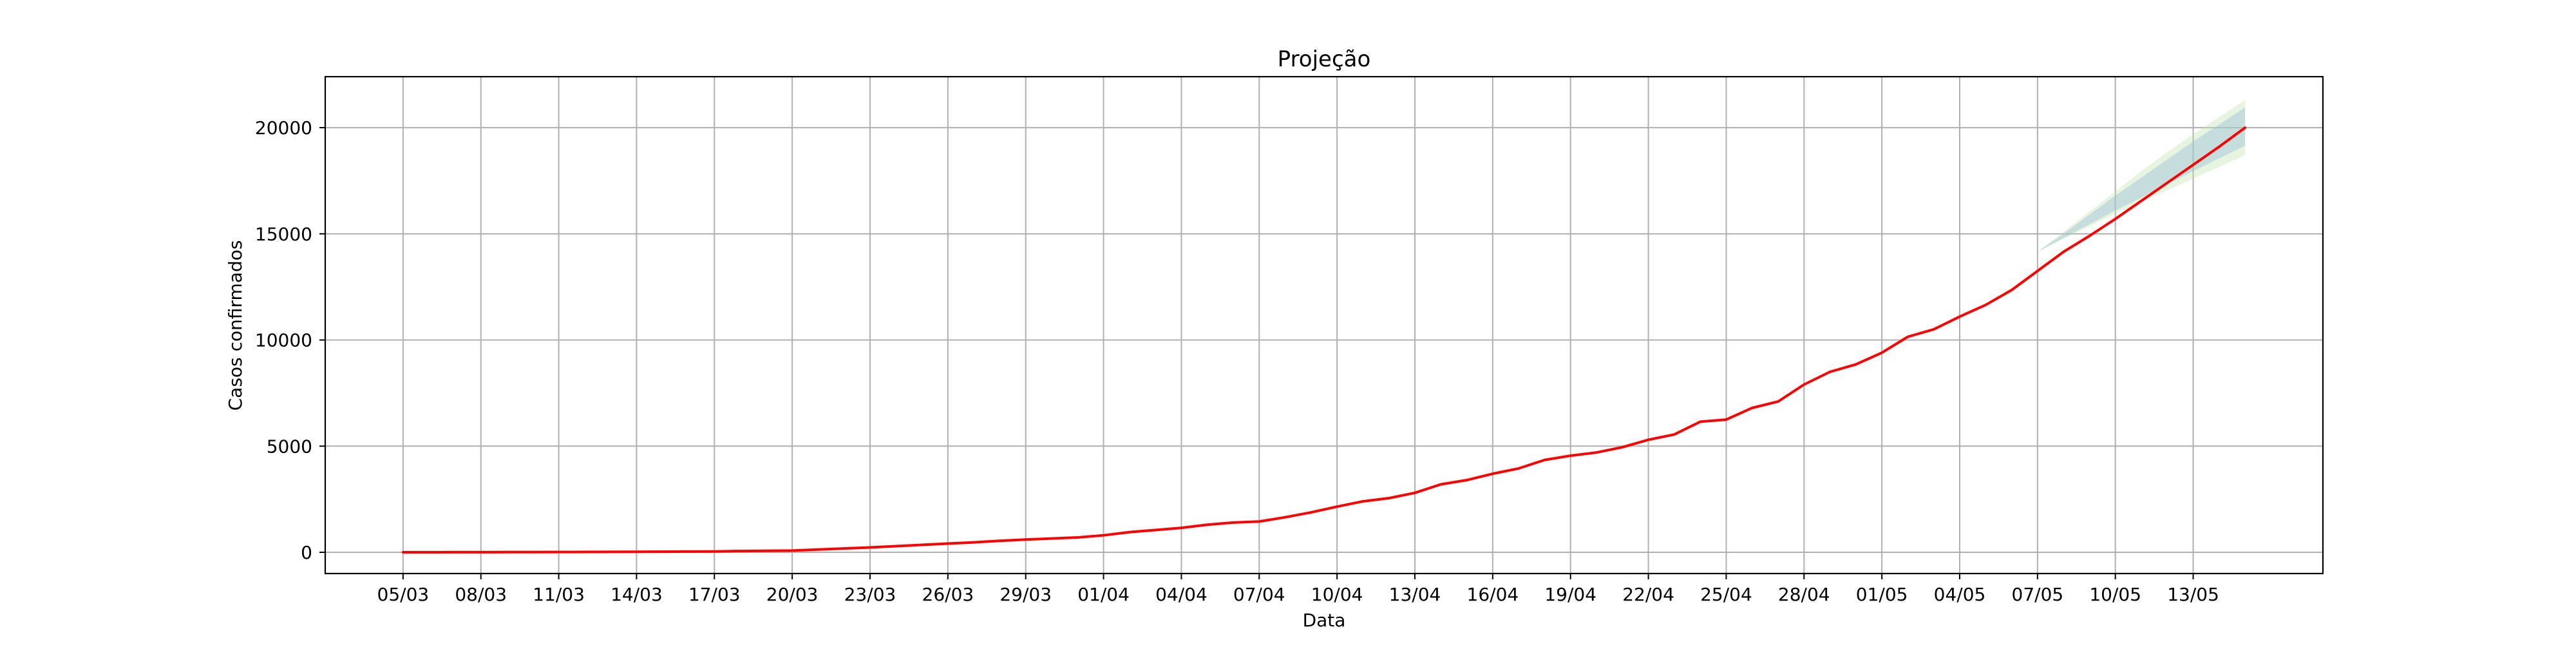 The height and width of the screenshot is (647, 2576). I want to click on y-tick-label: 20000, so click(283, 128).